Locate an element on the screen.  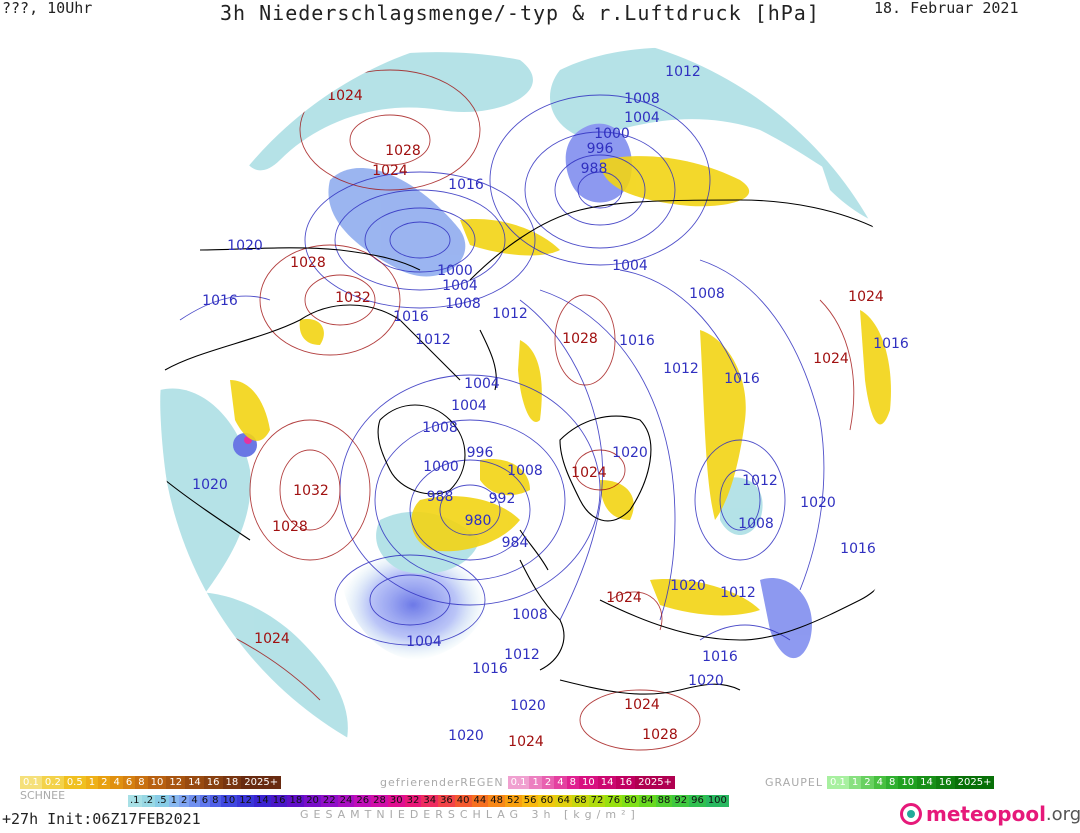
freezing-rain-legend-swatch: 2 is located at coordinates (548, 782).